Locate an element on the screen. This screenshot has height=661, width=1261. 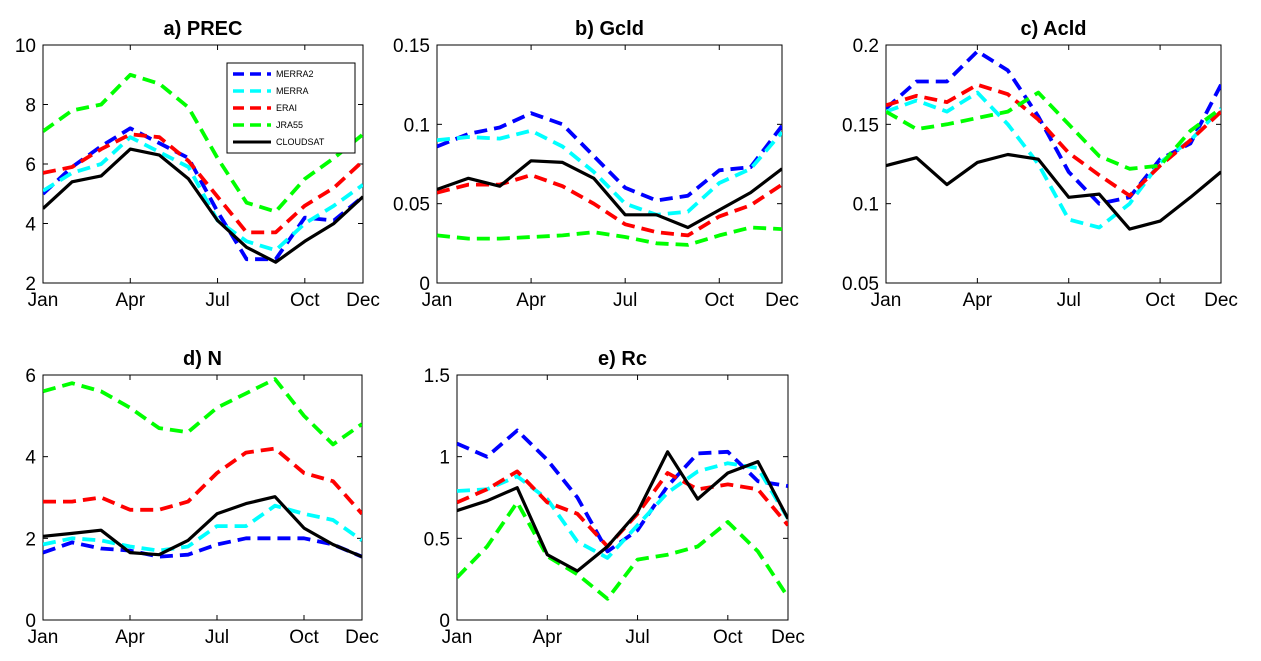
legend-label-erai: ERAI is located at coordinates (286, 108).